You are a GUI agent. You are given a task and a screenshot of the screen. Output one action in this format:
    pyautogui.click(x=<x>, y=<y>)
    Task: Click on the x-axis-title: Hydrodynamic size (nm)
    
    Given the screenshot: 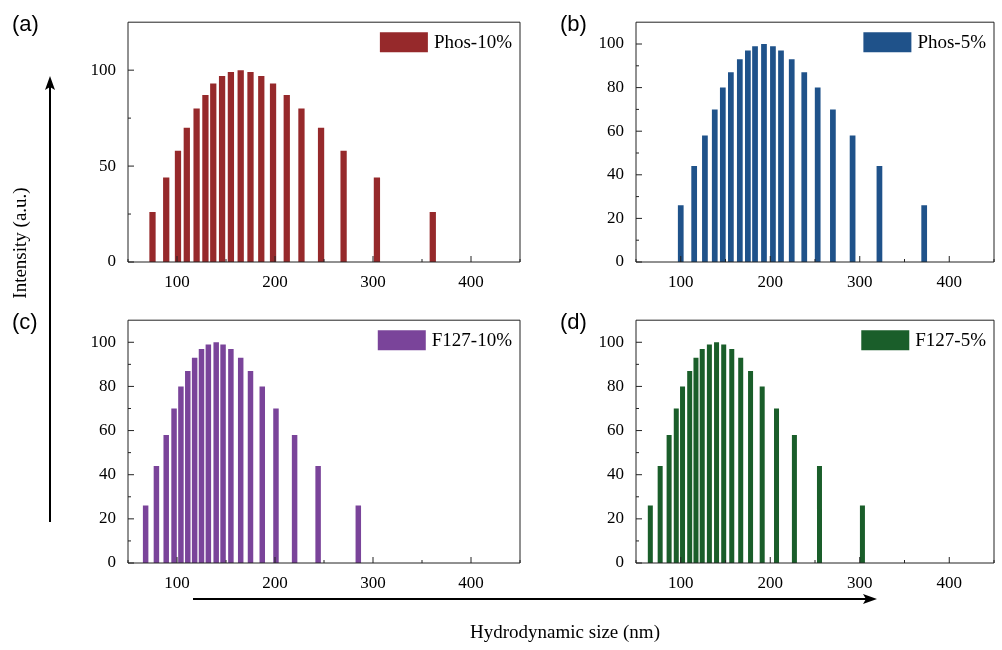 What is the action you would take?
    pyautogui.click(x=565, y=632)
    